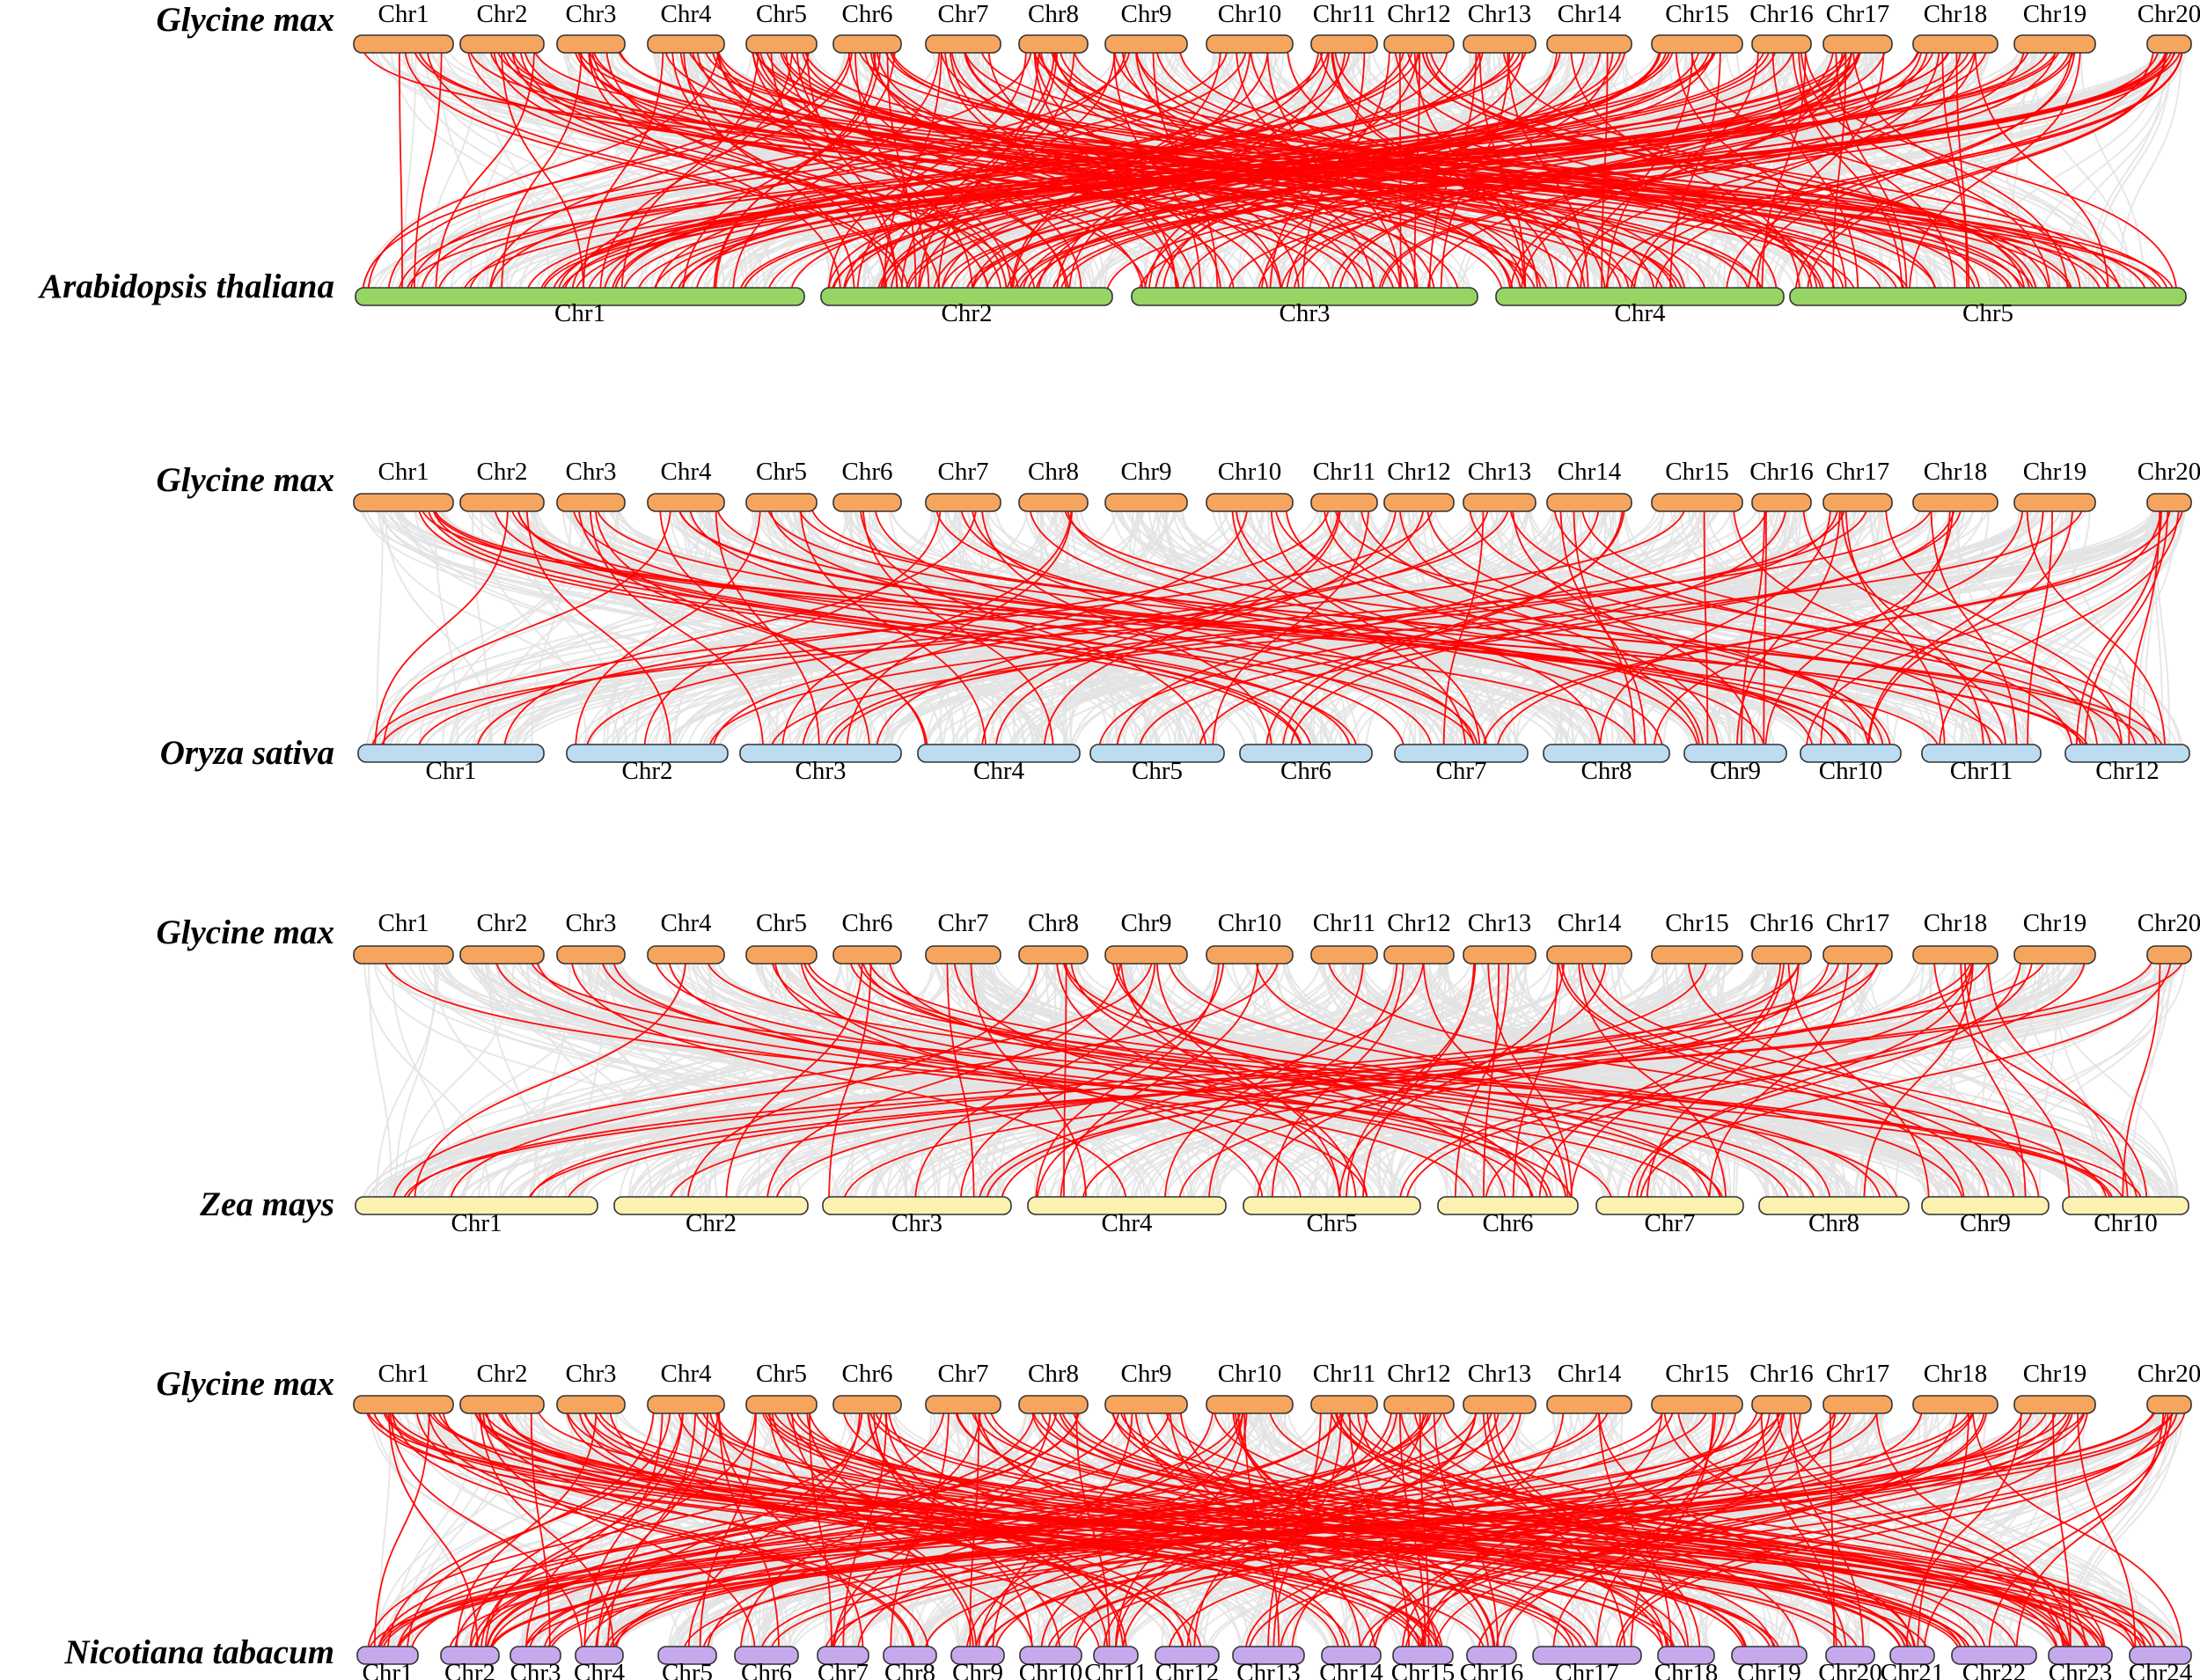  I want to click on top-chromosome-label: Chr13, so click(1500, 923).